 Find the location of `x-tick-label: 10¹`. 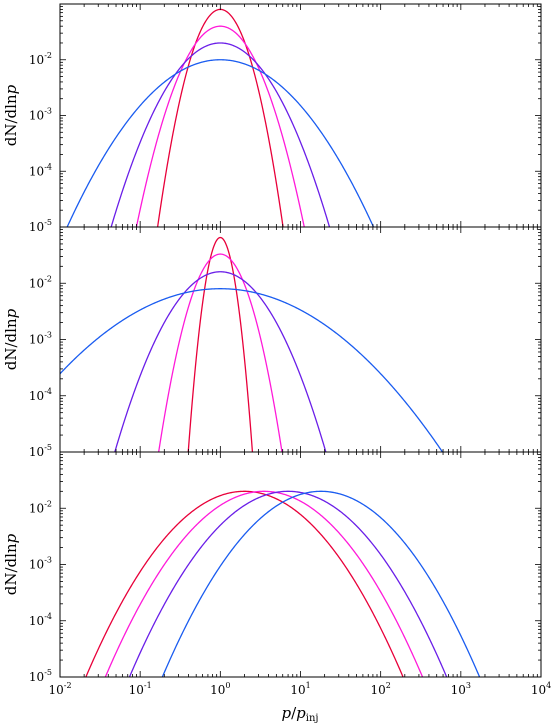

x-tick-label: 10¹ is located at coordinates (300, 689).